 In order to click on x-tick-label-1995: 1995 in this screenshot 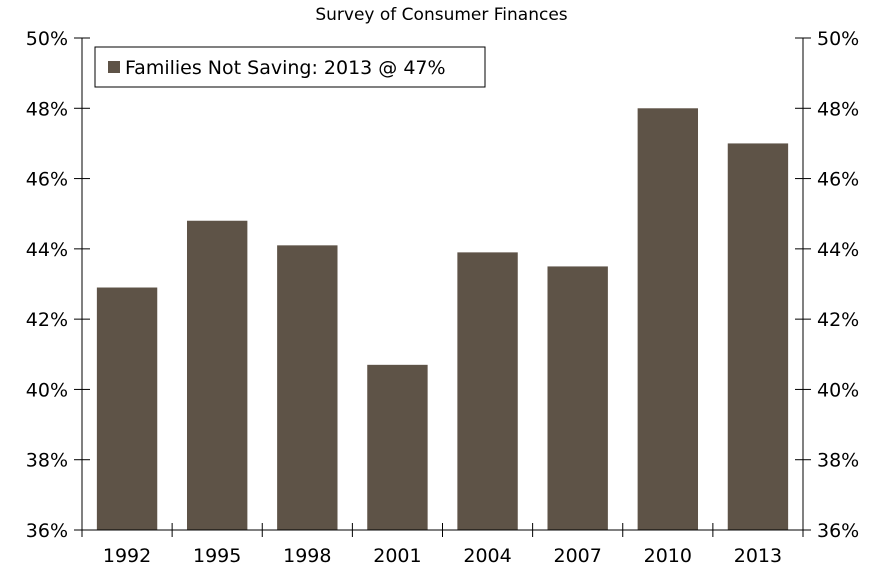, I will do `click(217, 556)`.